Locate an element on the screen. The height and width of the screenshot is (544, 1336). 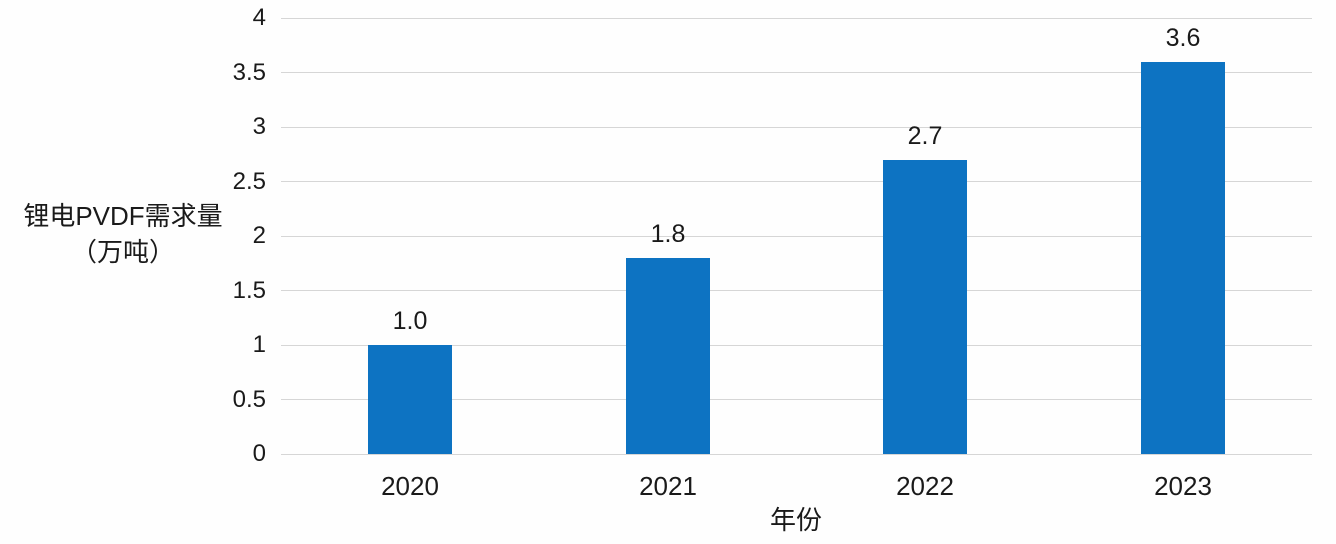
x-tick-label: 2020 is located at coordinates (410, 486).